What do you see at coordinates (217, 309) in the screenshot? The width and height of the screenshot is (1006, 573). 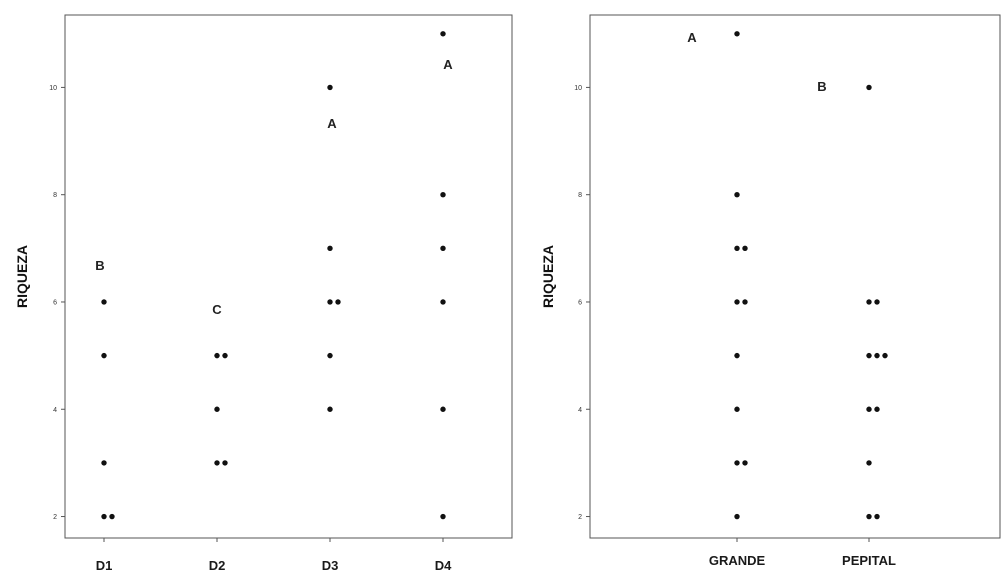 I see `group-letter: C` at bounding box center [217, 309].